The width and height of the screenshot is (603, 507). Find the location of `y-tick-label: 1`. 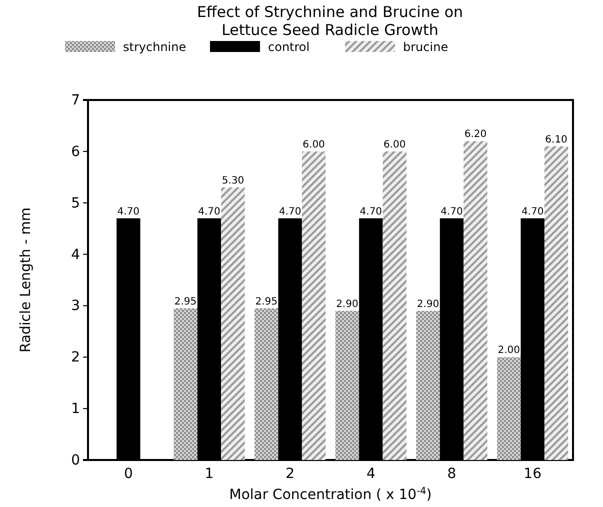

y-tick-label: 1 is located at coordinates (75, 409).